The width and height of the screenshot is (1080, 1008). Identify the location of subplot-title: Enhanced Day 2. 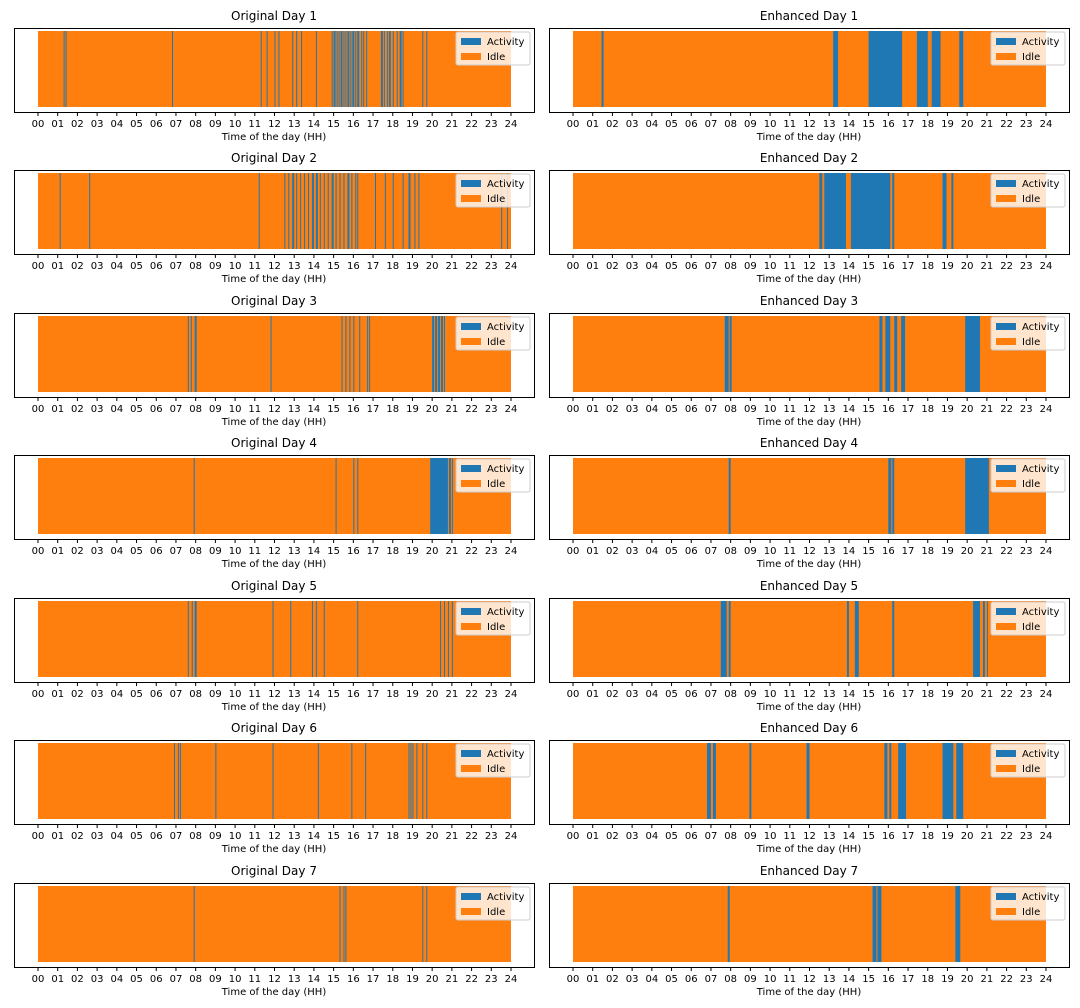
(809, 158).